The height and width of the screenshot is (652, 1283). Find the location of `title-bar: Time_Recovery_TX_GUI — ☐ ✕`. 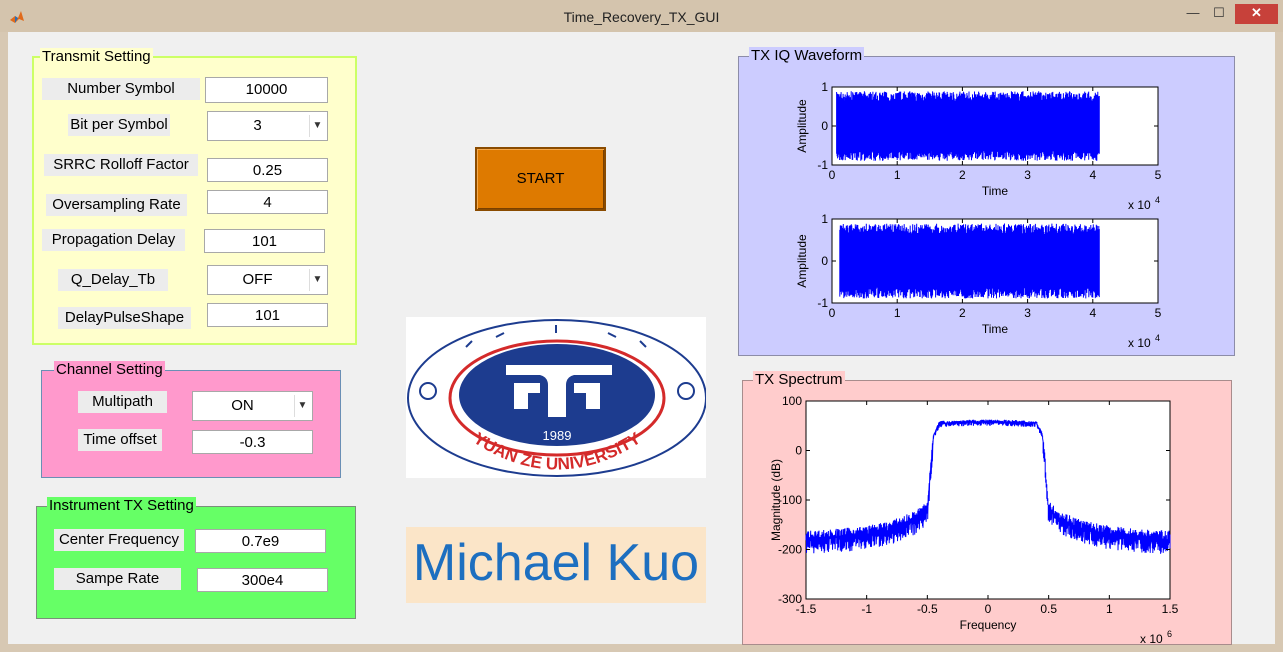

title-bar: Time_Recovery_TX_GUI — ☐ ✕ is located at coordinates (641, 16).